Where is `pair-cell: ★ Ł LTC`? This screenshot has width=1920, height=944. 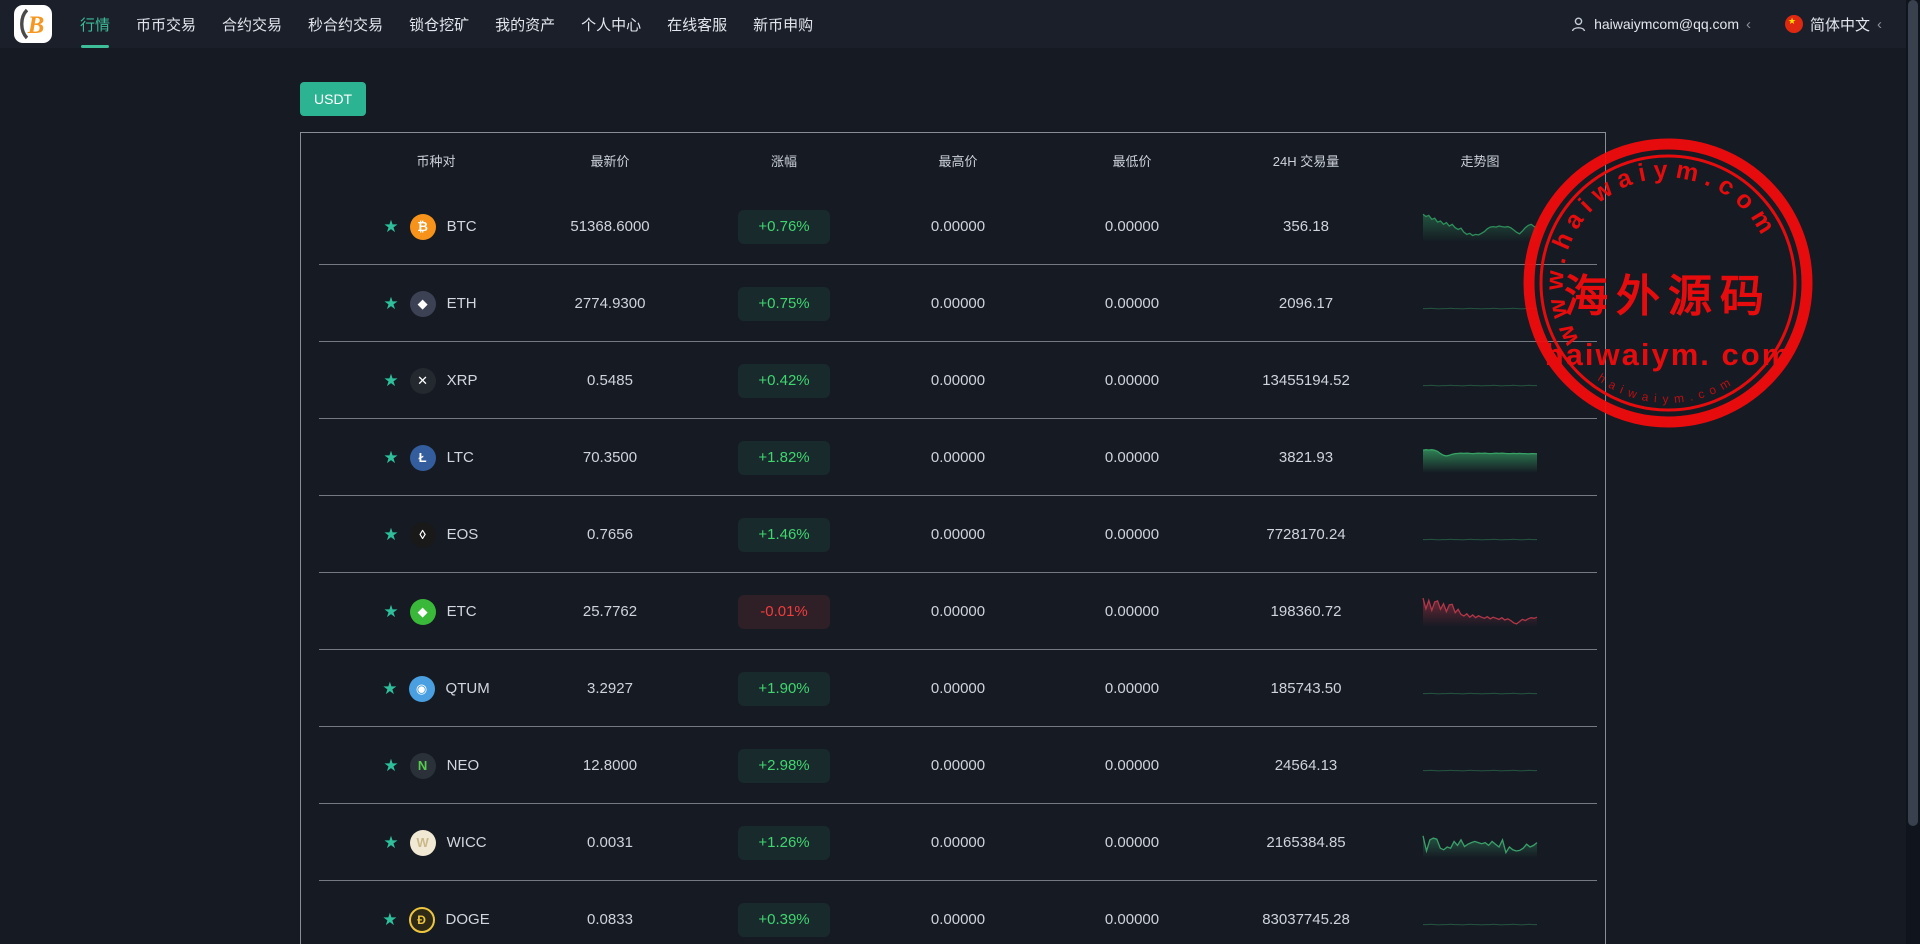
pair-cell: ★ Ł LTC is located at coordinates (436, 457).